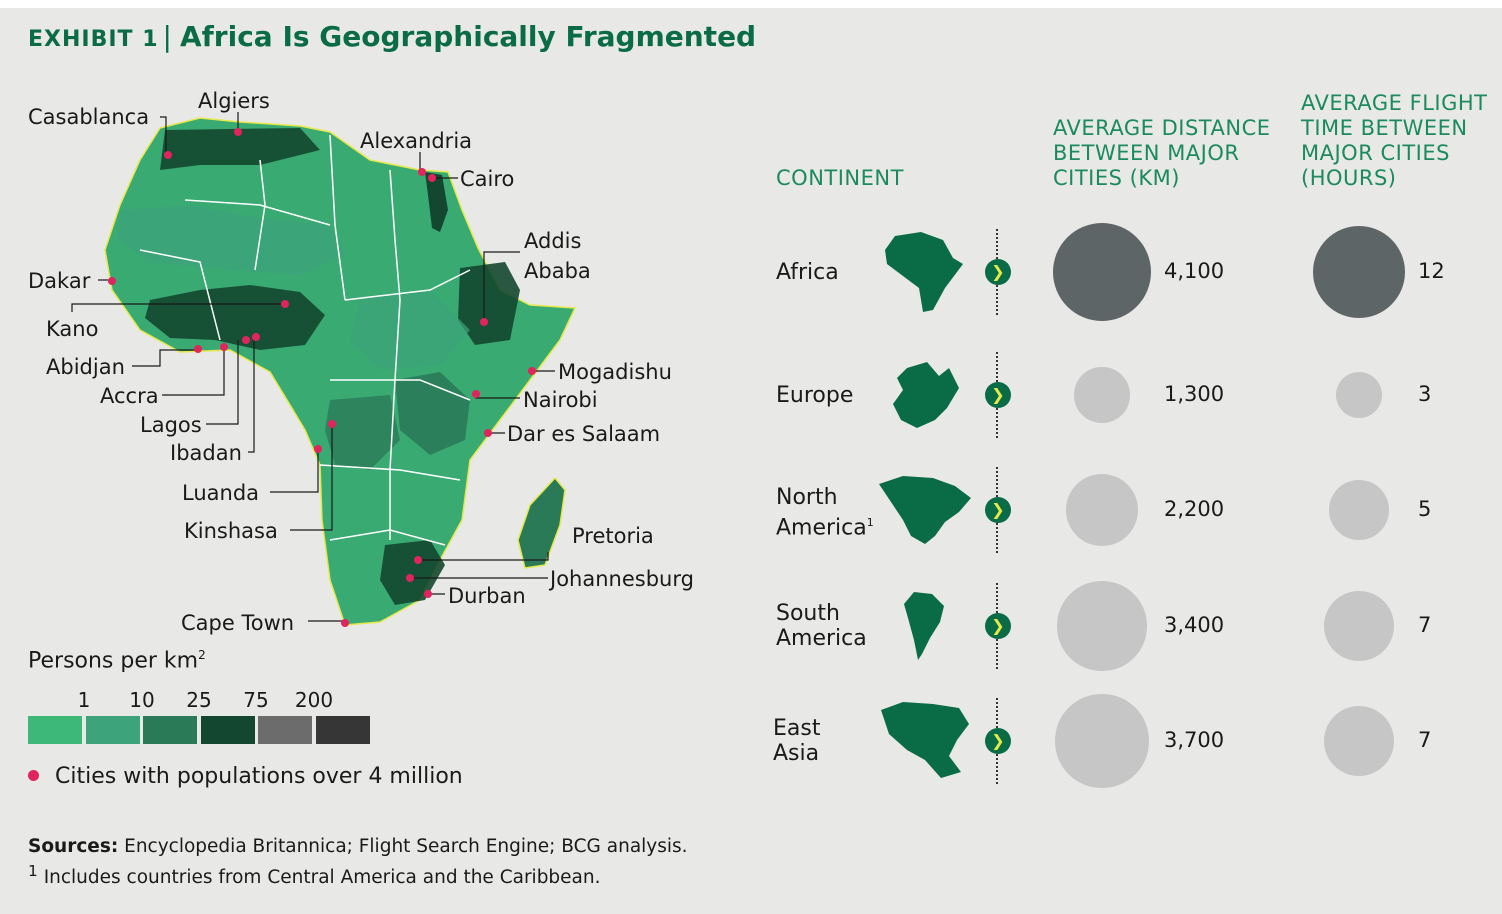  Describe the element at coordinates (294, 471) in the screenshot. I see `leader-luanda` at that location.